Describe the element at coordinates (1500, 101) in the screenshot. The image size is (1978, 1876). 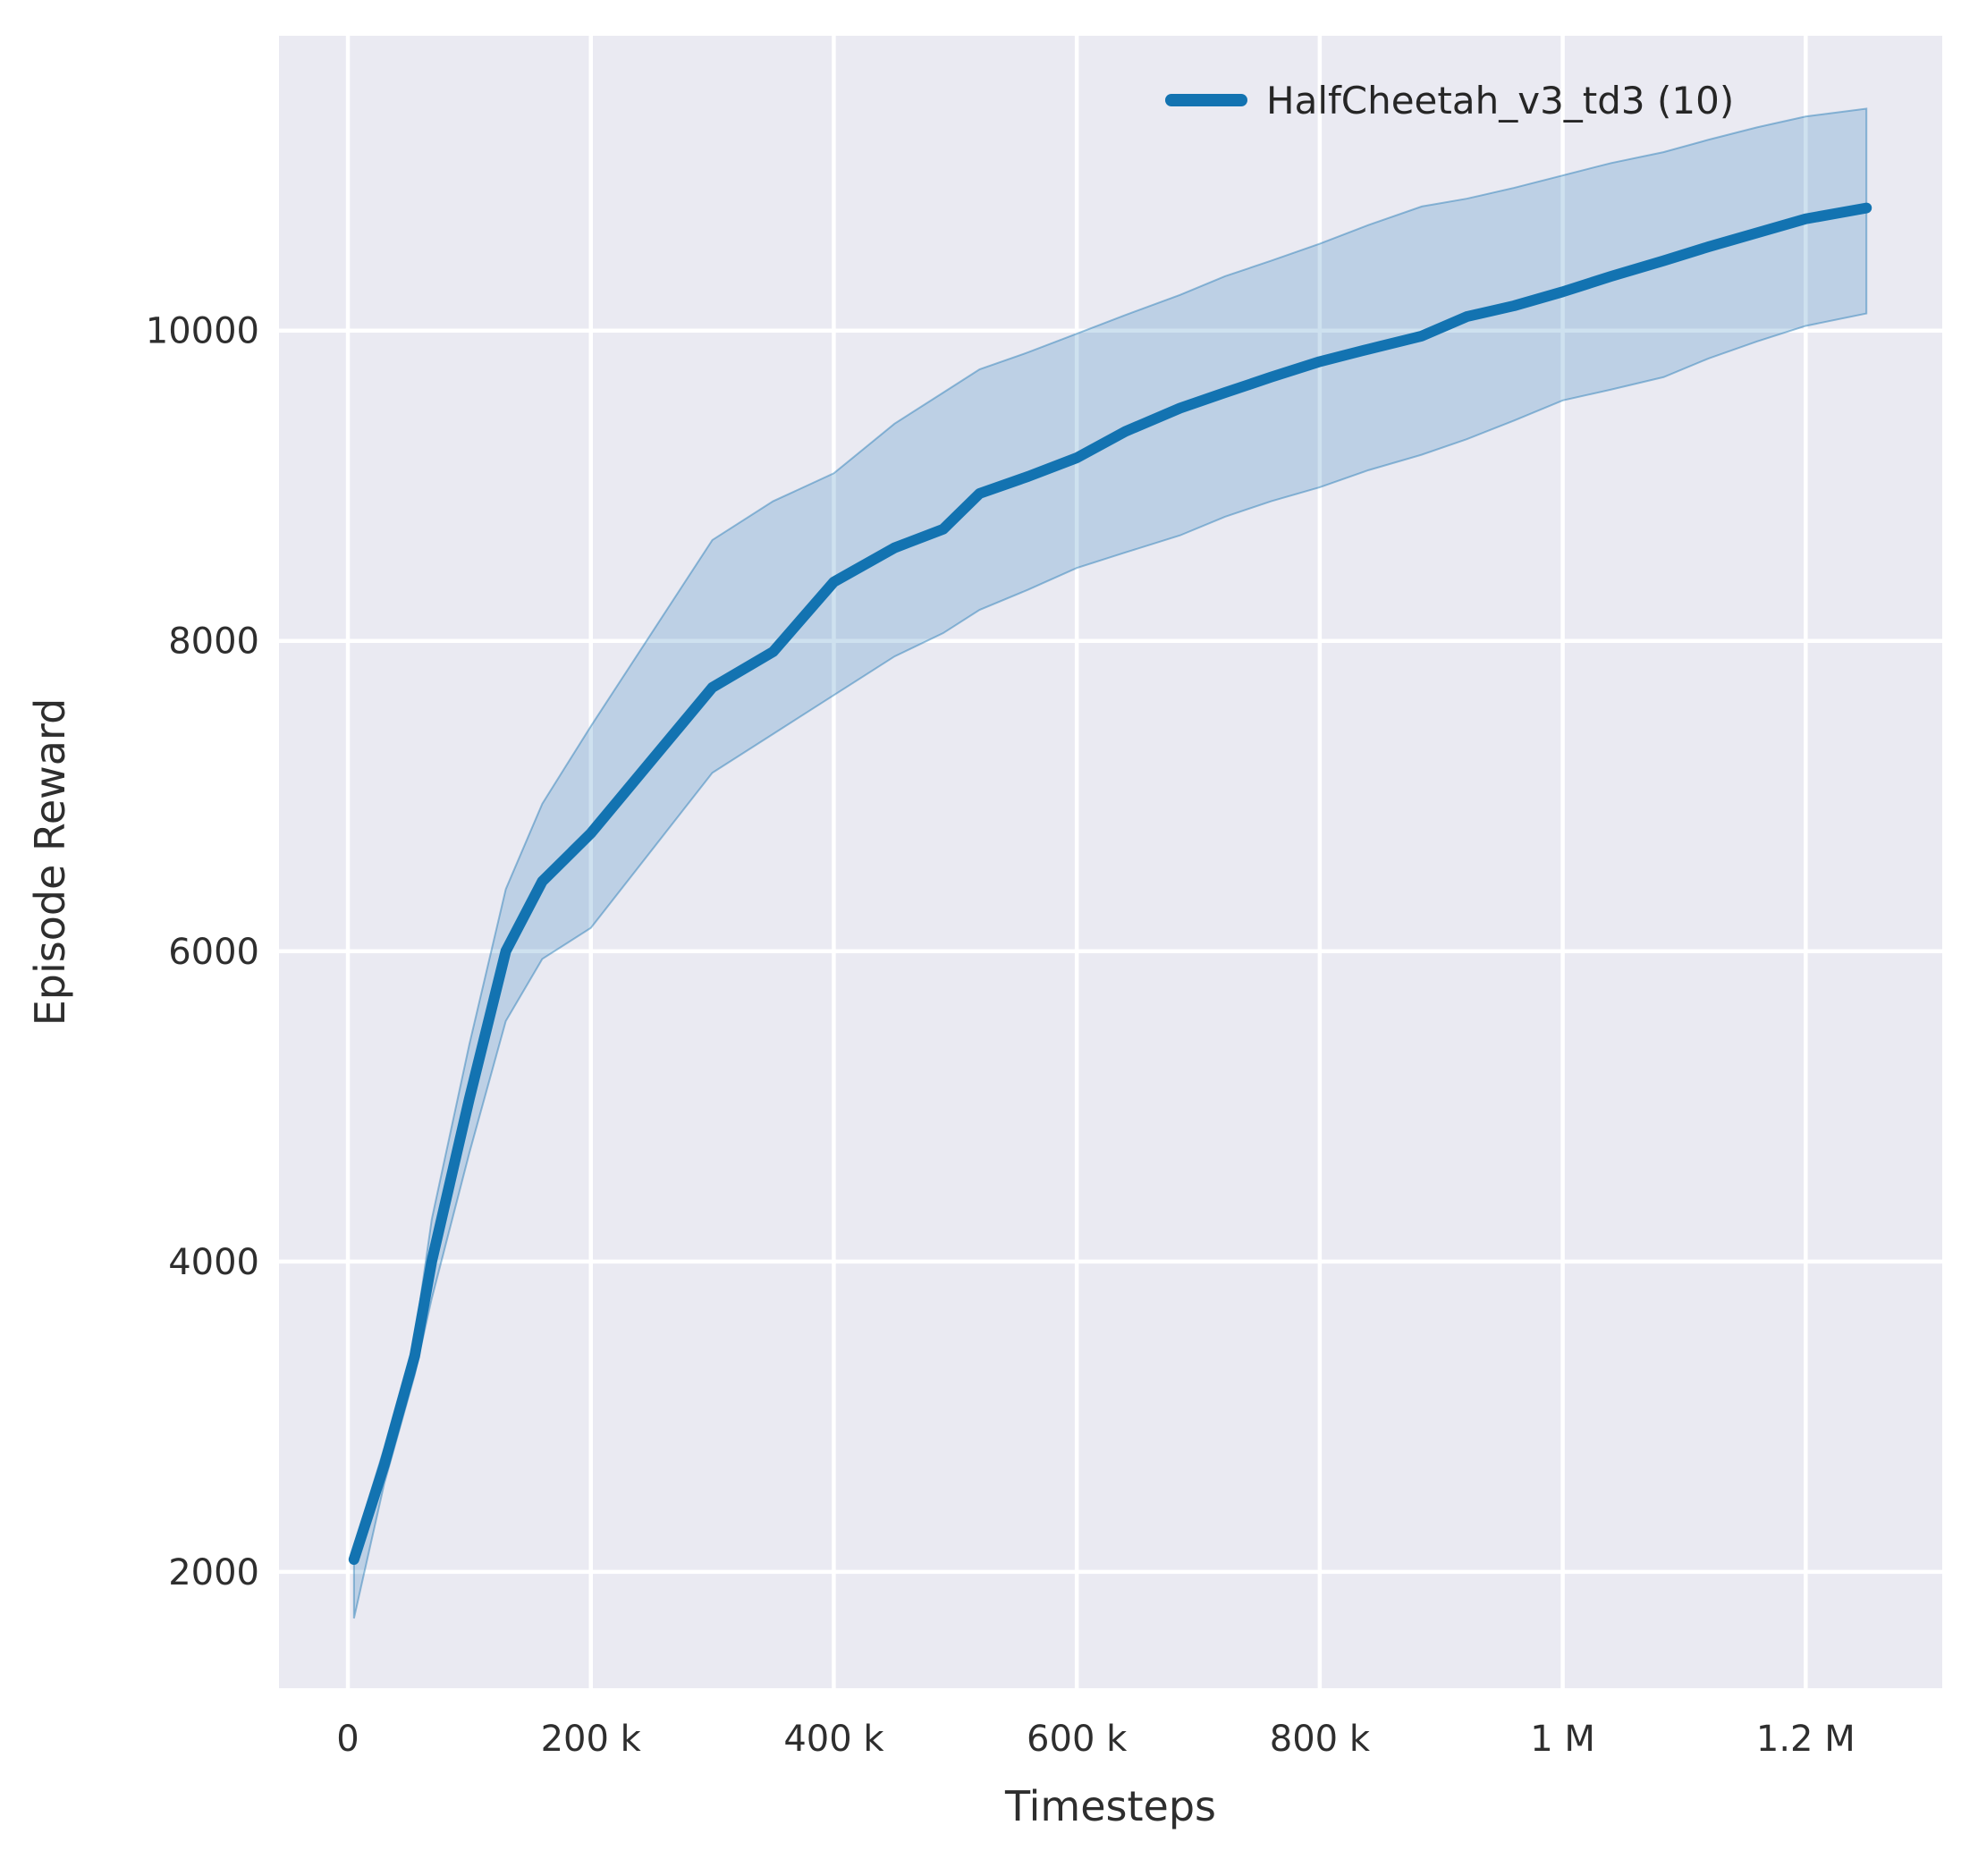
I see `legend-label: HalfCheetah_v3_td3 (10)` at that location.